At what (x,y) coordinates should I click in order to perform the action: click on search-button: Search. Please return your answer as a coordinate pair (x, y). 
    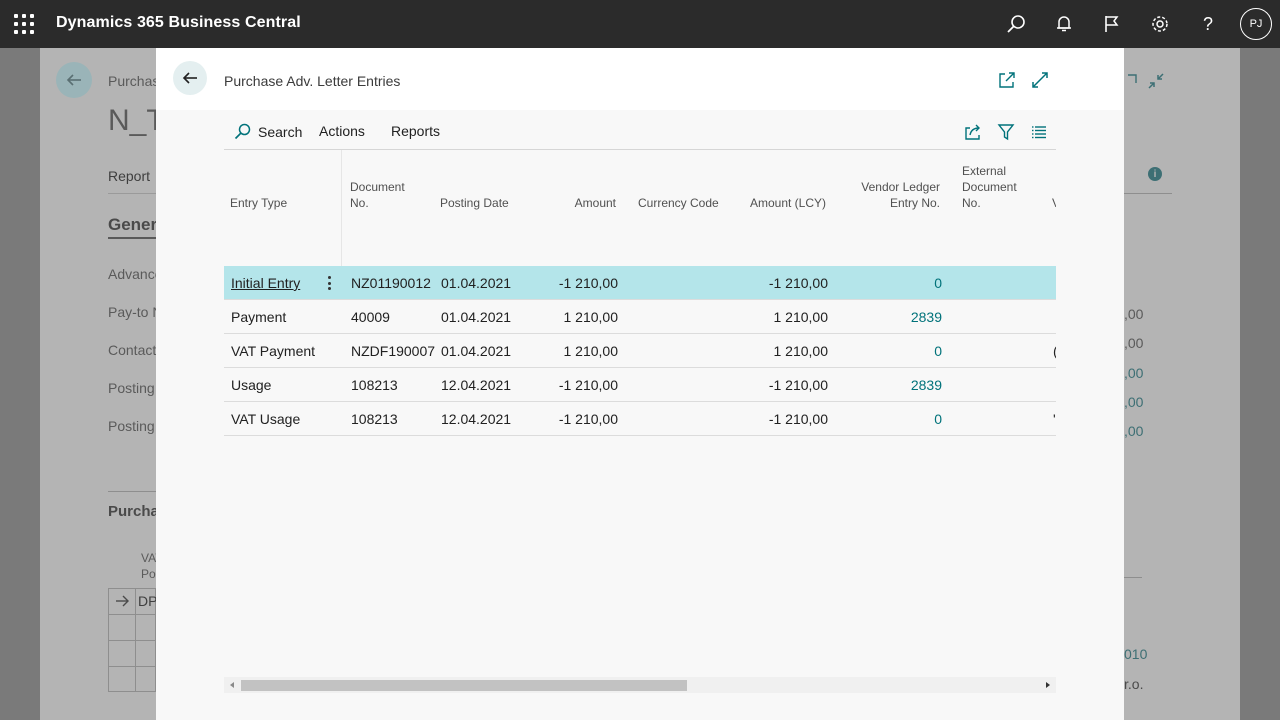
    Looking at the image, I should click on (268, 131).